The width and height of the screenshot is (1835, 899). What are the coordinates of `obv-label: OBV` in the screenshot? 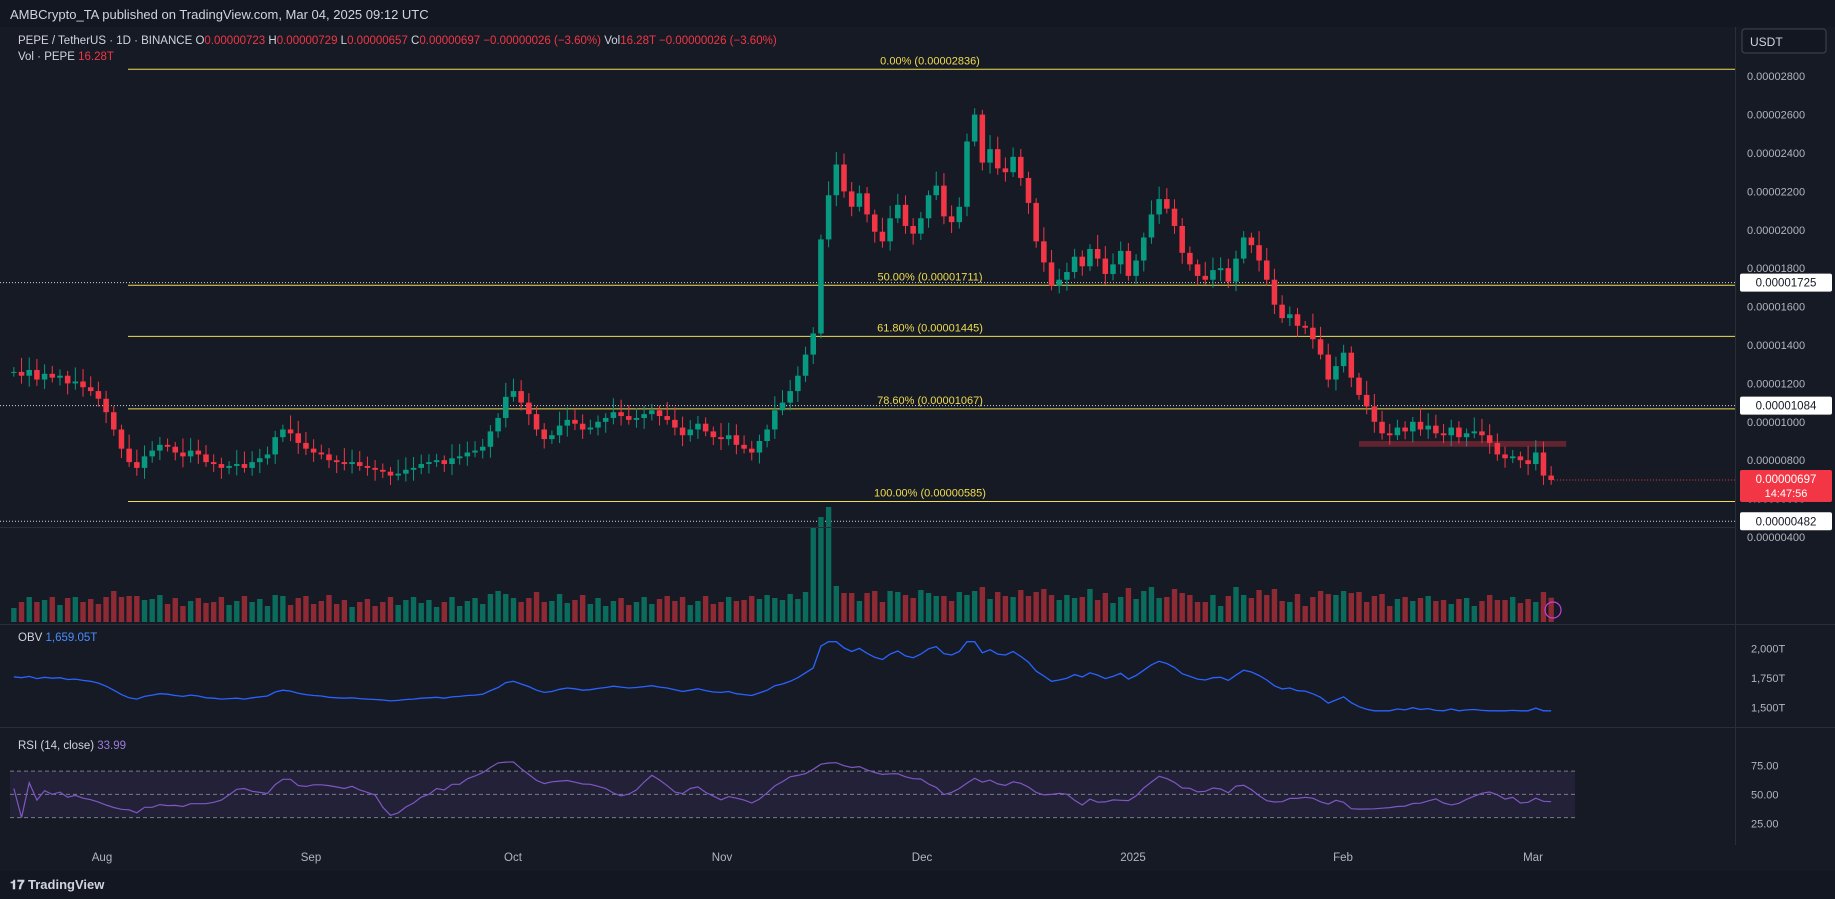 It's located at (30, 638).